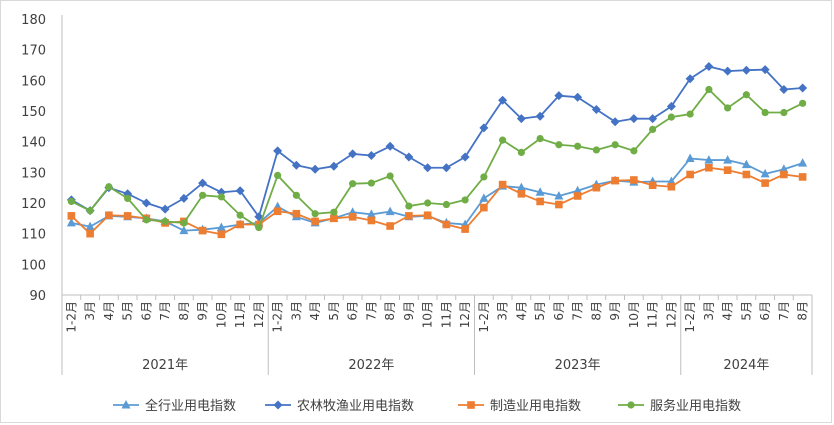 This screenshot has height=425, width=834. Describe the element at coordinates (521, 311) in the screenshot. I see `x-tick-label: 4月` at that location.